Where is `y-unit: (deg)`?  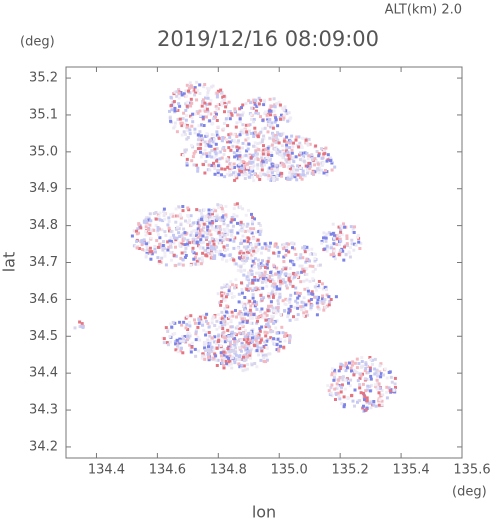
y-unit: (deg) is located at coordinates (37, 42).